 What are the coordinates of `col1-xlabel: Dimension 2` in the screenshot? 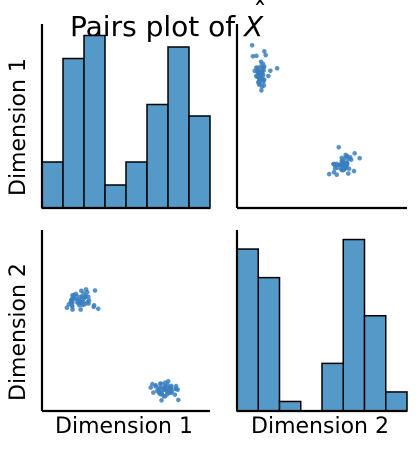 It's located at (320, 426).